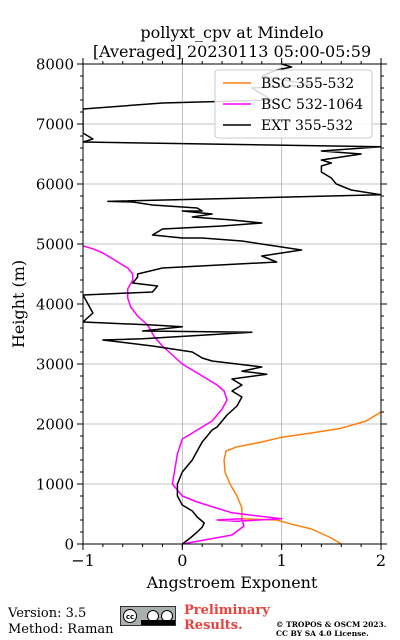 This screenshot has height=640, width=400. Describe the element at coordinates (55, 65) in the screenshot. I see `y-tick-label: 8000` at that location.